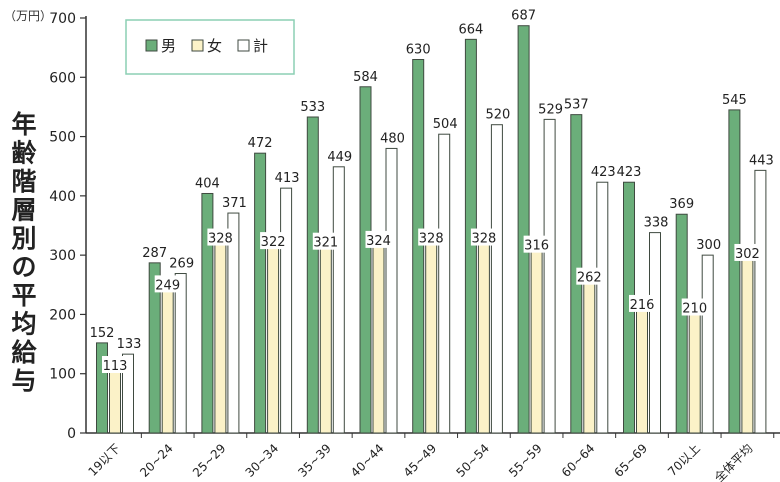  What do you see at coordinates (470, 29) in the screenshot?
I see `data-label-male: 664` at bounding box center [470, 29].